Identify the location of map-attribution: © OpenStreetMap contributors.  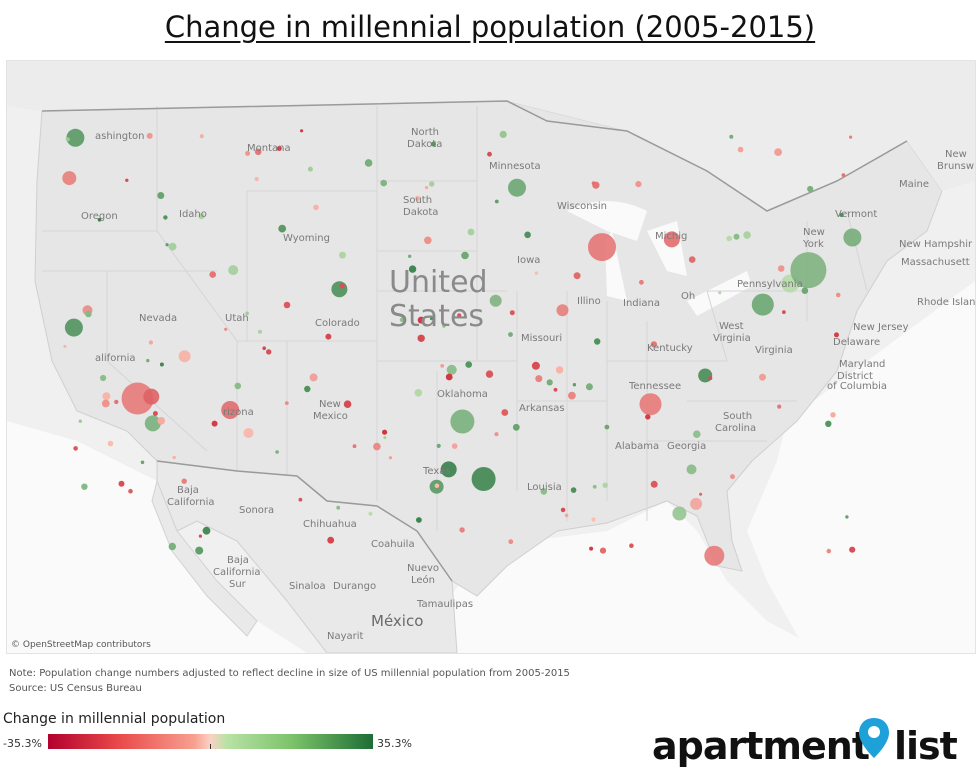
(81, 645).